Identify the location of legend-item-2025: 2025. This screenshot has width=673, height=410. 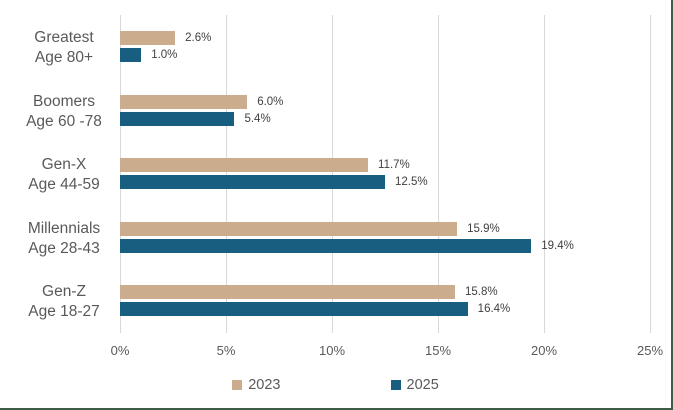
(414, 385).